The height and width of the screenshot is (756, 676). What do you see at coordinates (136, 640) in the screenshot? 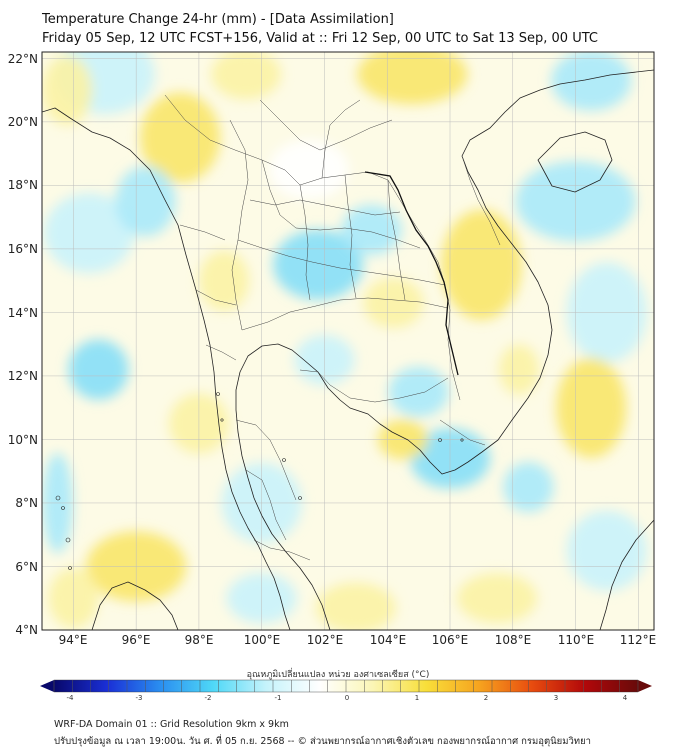
I see `lon-label: 96°E` at bounding box center [136, 640].